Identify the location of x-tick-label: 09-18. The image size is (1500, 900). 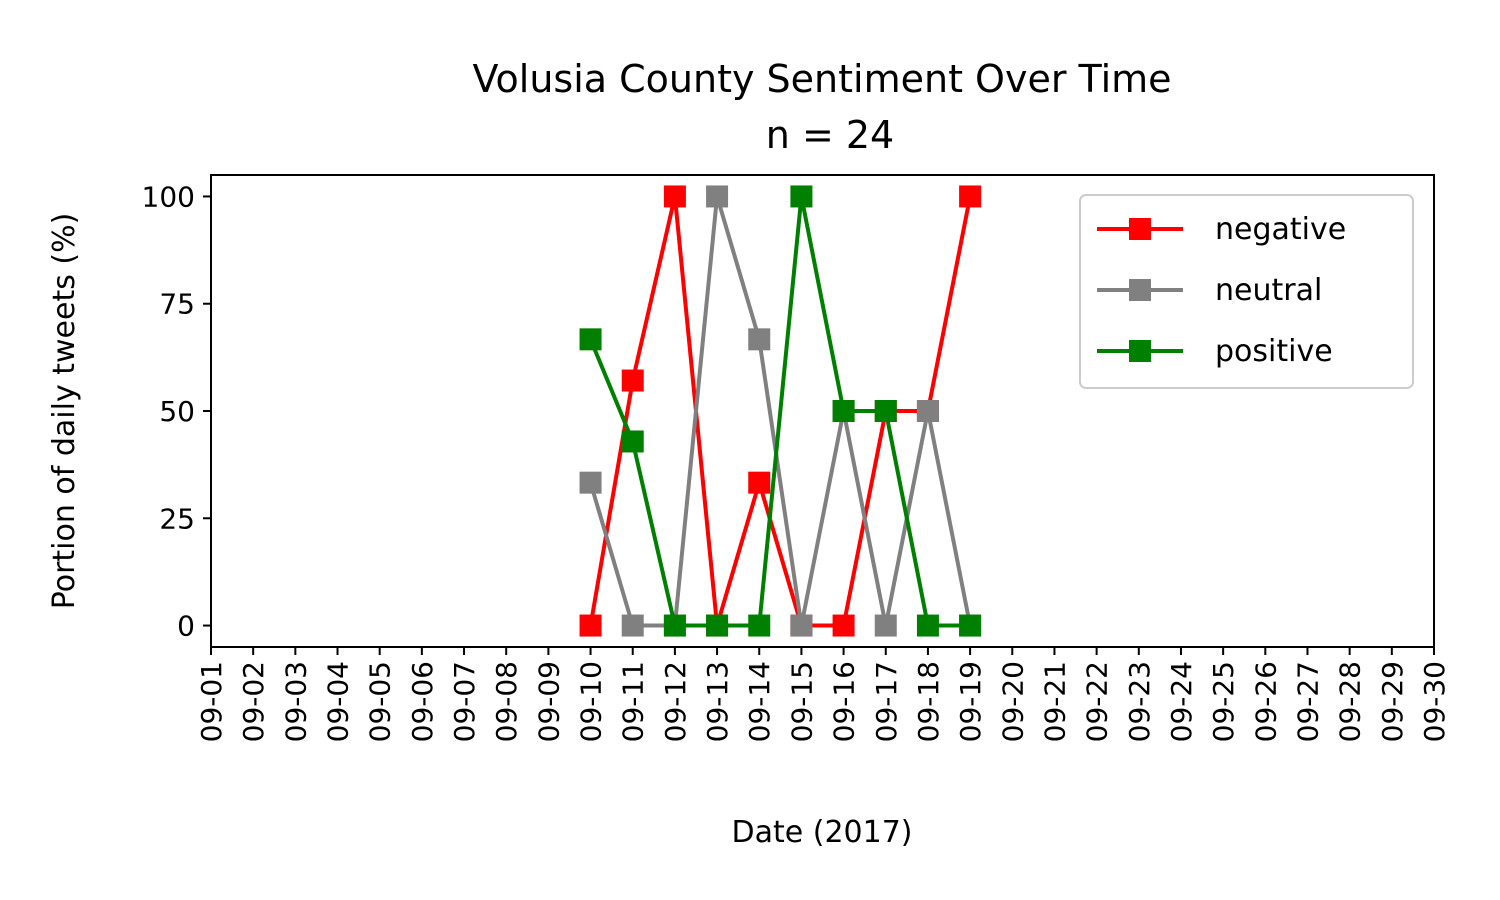
(928, 701).